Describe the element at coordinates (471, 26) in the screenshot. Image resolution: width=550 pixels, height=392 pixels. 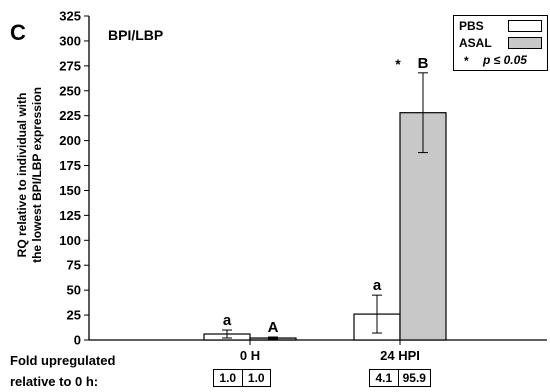
I see `legend-label-pbs: PBS` at that location.